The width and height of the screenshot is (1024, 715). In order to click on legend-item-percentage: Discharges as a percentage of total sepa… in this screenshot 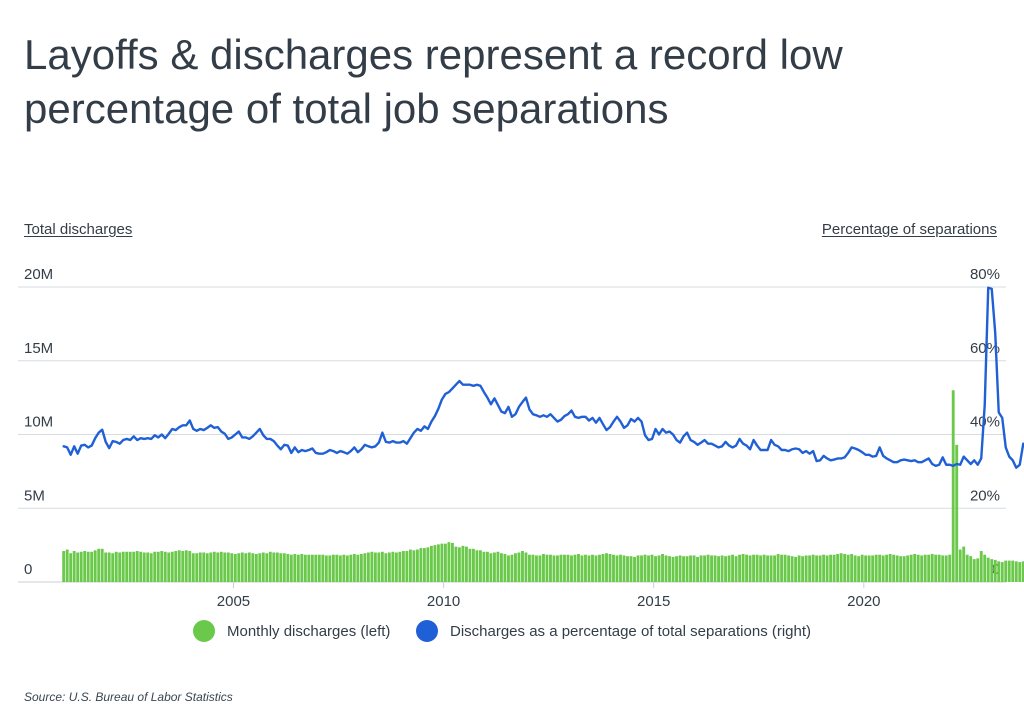, I will do `click(613, 631)`.